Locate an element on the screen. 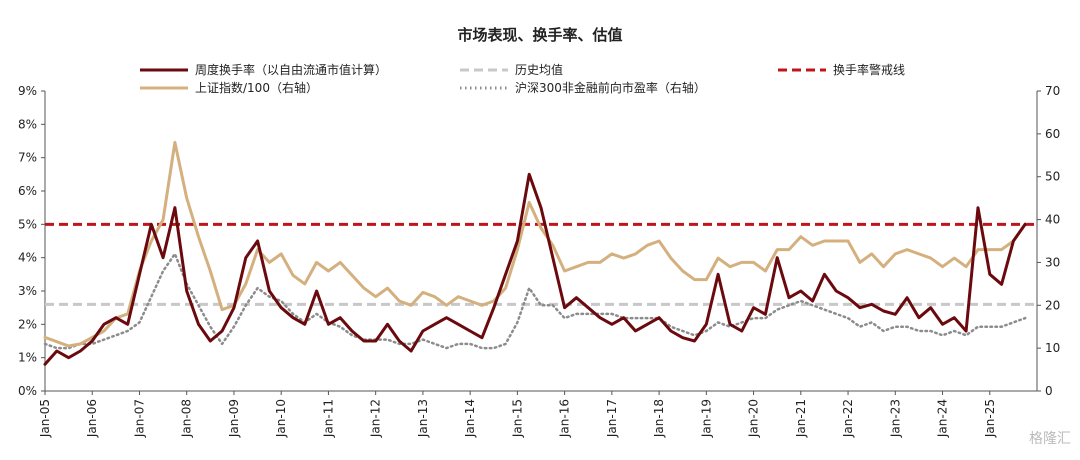  x-tick-label: Jan-06 is located at coordinates (92, 418).